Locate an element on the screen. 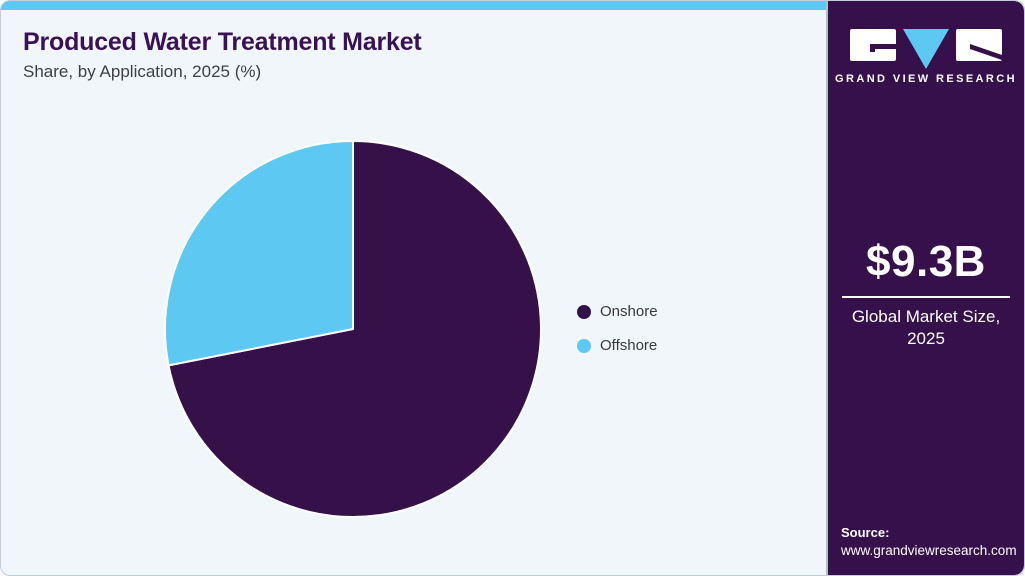 Image resolution: width=1025 pixels, height=576 pixels. market-size-label-line2: 2025 is located at coordinates (926, 339).